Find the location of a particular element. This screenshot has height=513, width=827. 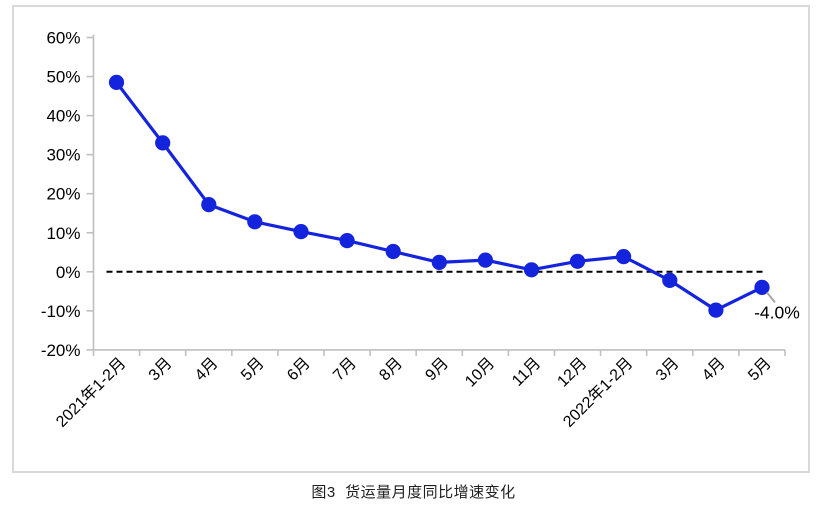

x-axis-label: 7月 is located at coordinates (345, 370).